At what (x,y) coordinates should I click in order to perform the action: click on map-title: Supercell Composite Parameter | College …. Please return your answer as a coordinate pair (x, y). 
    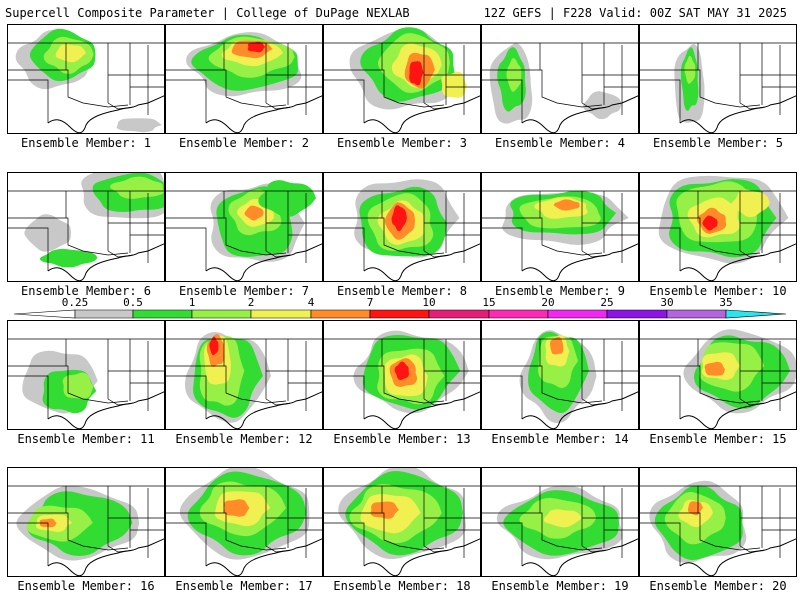
    Looking at the image, I should click on (207, 13).